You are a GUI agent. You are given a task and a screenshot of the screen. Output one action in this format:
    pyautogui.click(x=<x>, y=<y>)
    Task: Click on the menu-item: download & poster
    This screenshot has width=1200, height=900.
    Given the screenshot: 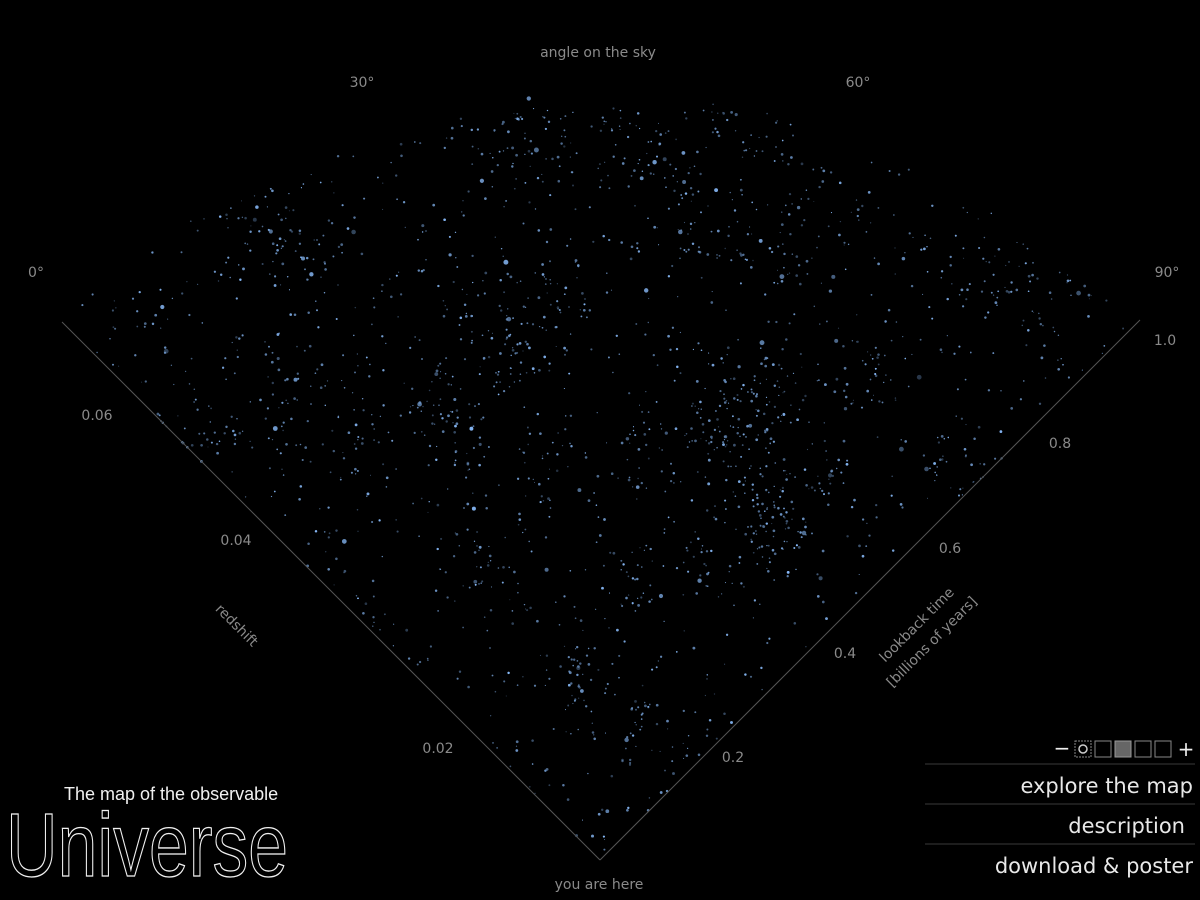 What is the action you would take?
    pyautogui.click(x=1094, y=866)
    